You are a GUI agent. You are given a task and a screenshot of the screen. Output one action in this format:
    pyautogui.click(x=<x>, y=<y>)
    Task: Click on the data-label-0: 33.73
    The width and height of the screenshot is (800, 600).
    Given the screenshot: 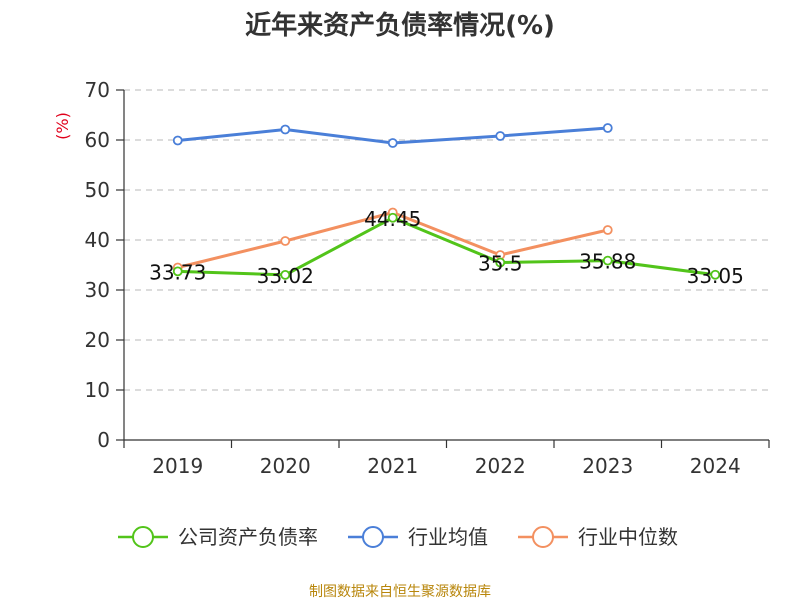 What is the action you would take?
    pyautogui.click(x=177, y=272)
    